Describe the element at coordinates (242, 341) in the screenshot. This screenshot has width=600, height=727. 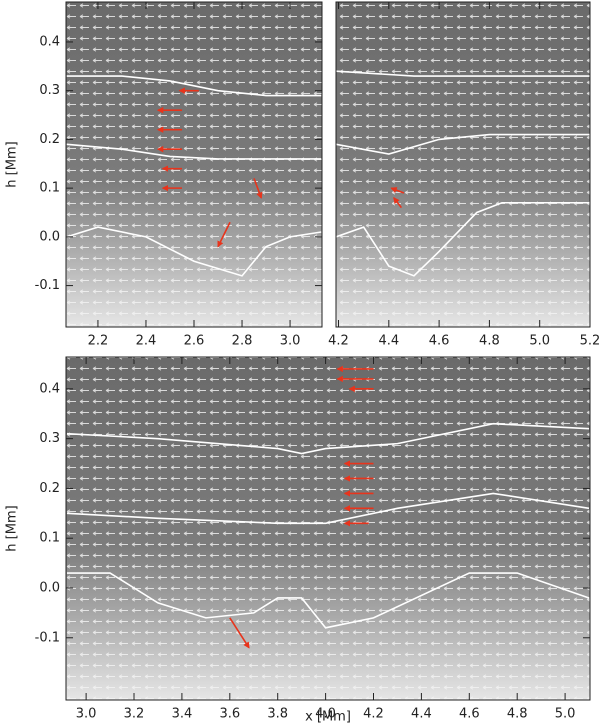
I see `x-tick-label: 2.8` at that location.